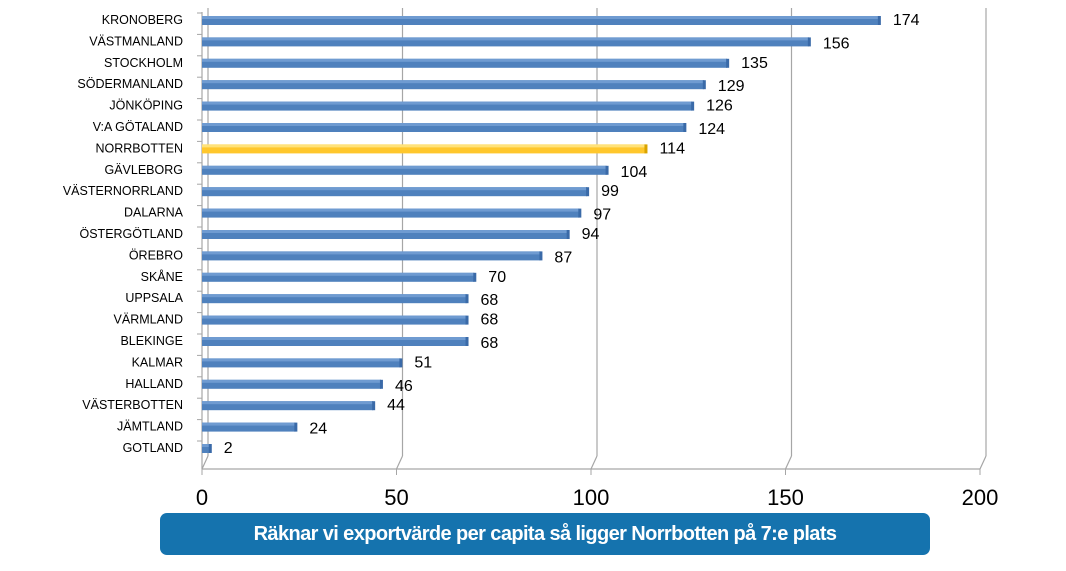 The image size is (1066, 571). Describe the element at coordinates (146, 106) in the screenshot. I see `category-label: JÖNKÖPING` at that location.